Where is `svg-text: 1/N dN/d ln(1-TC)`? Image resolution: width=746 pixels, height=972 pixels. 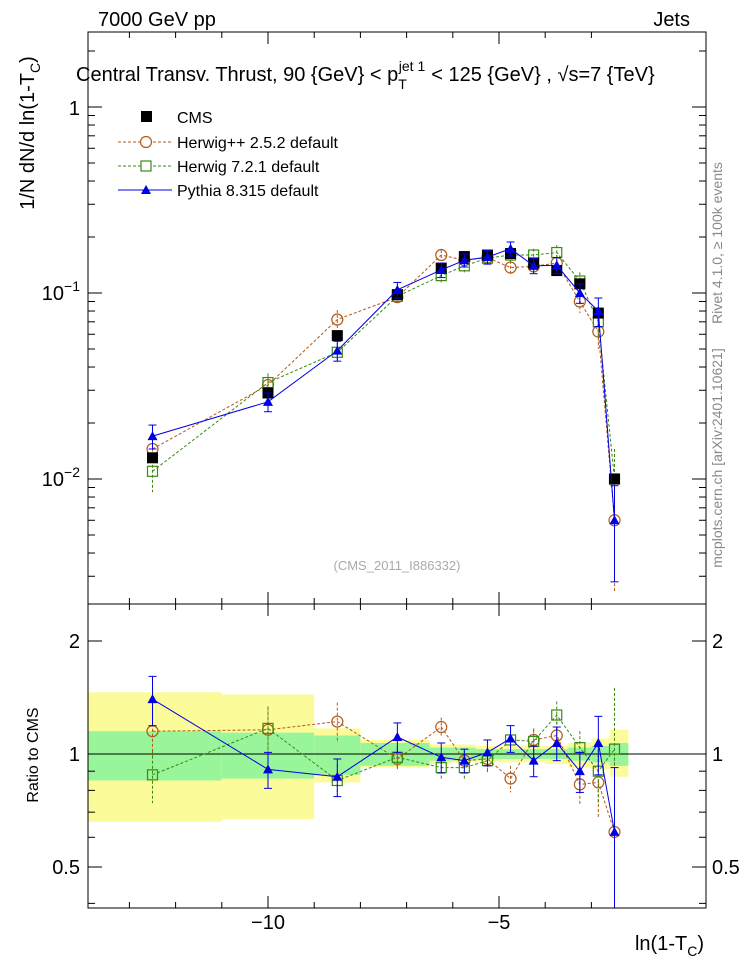 svg-text: 1/N dN/d ln(1-TC) is located at coordinates (30, 133).